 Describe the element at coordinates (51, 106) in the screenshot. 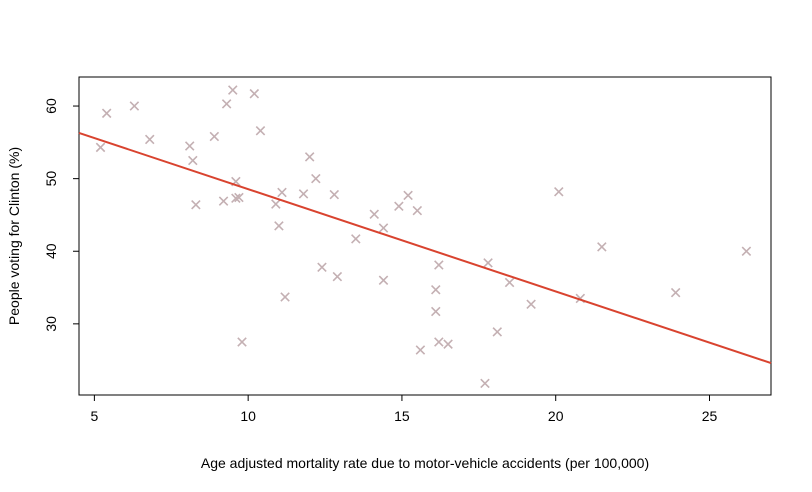

I see `y-tick-label: 60` at that location.